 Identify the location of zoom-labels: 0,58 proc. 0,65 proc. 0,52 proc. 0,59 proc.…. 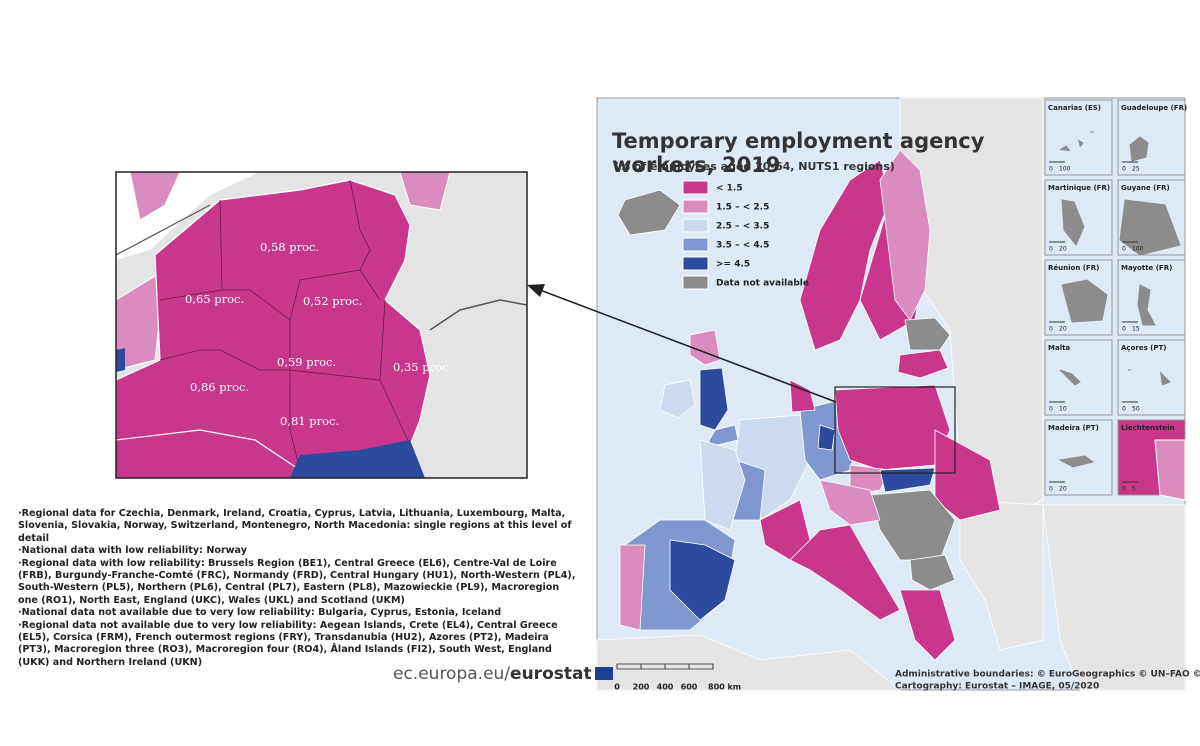
(318, 334).